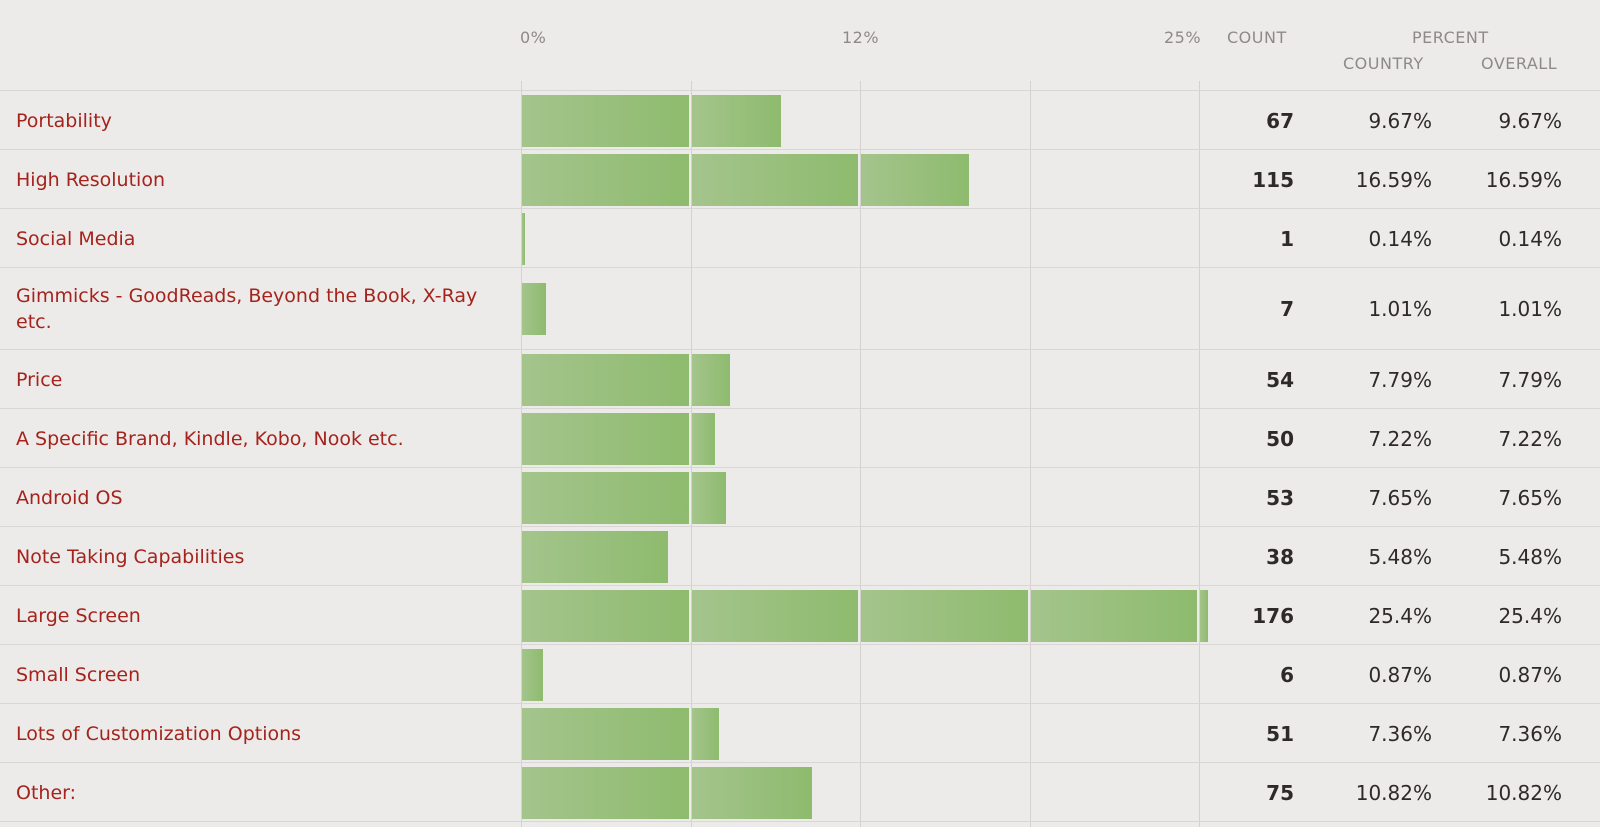 The image size is (1600, 827). I want to click on count-value: 75, so click(1280, 792).